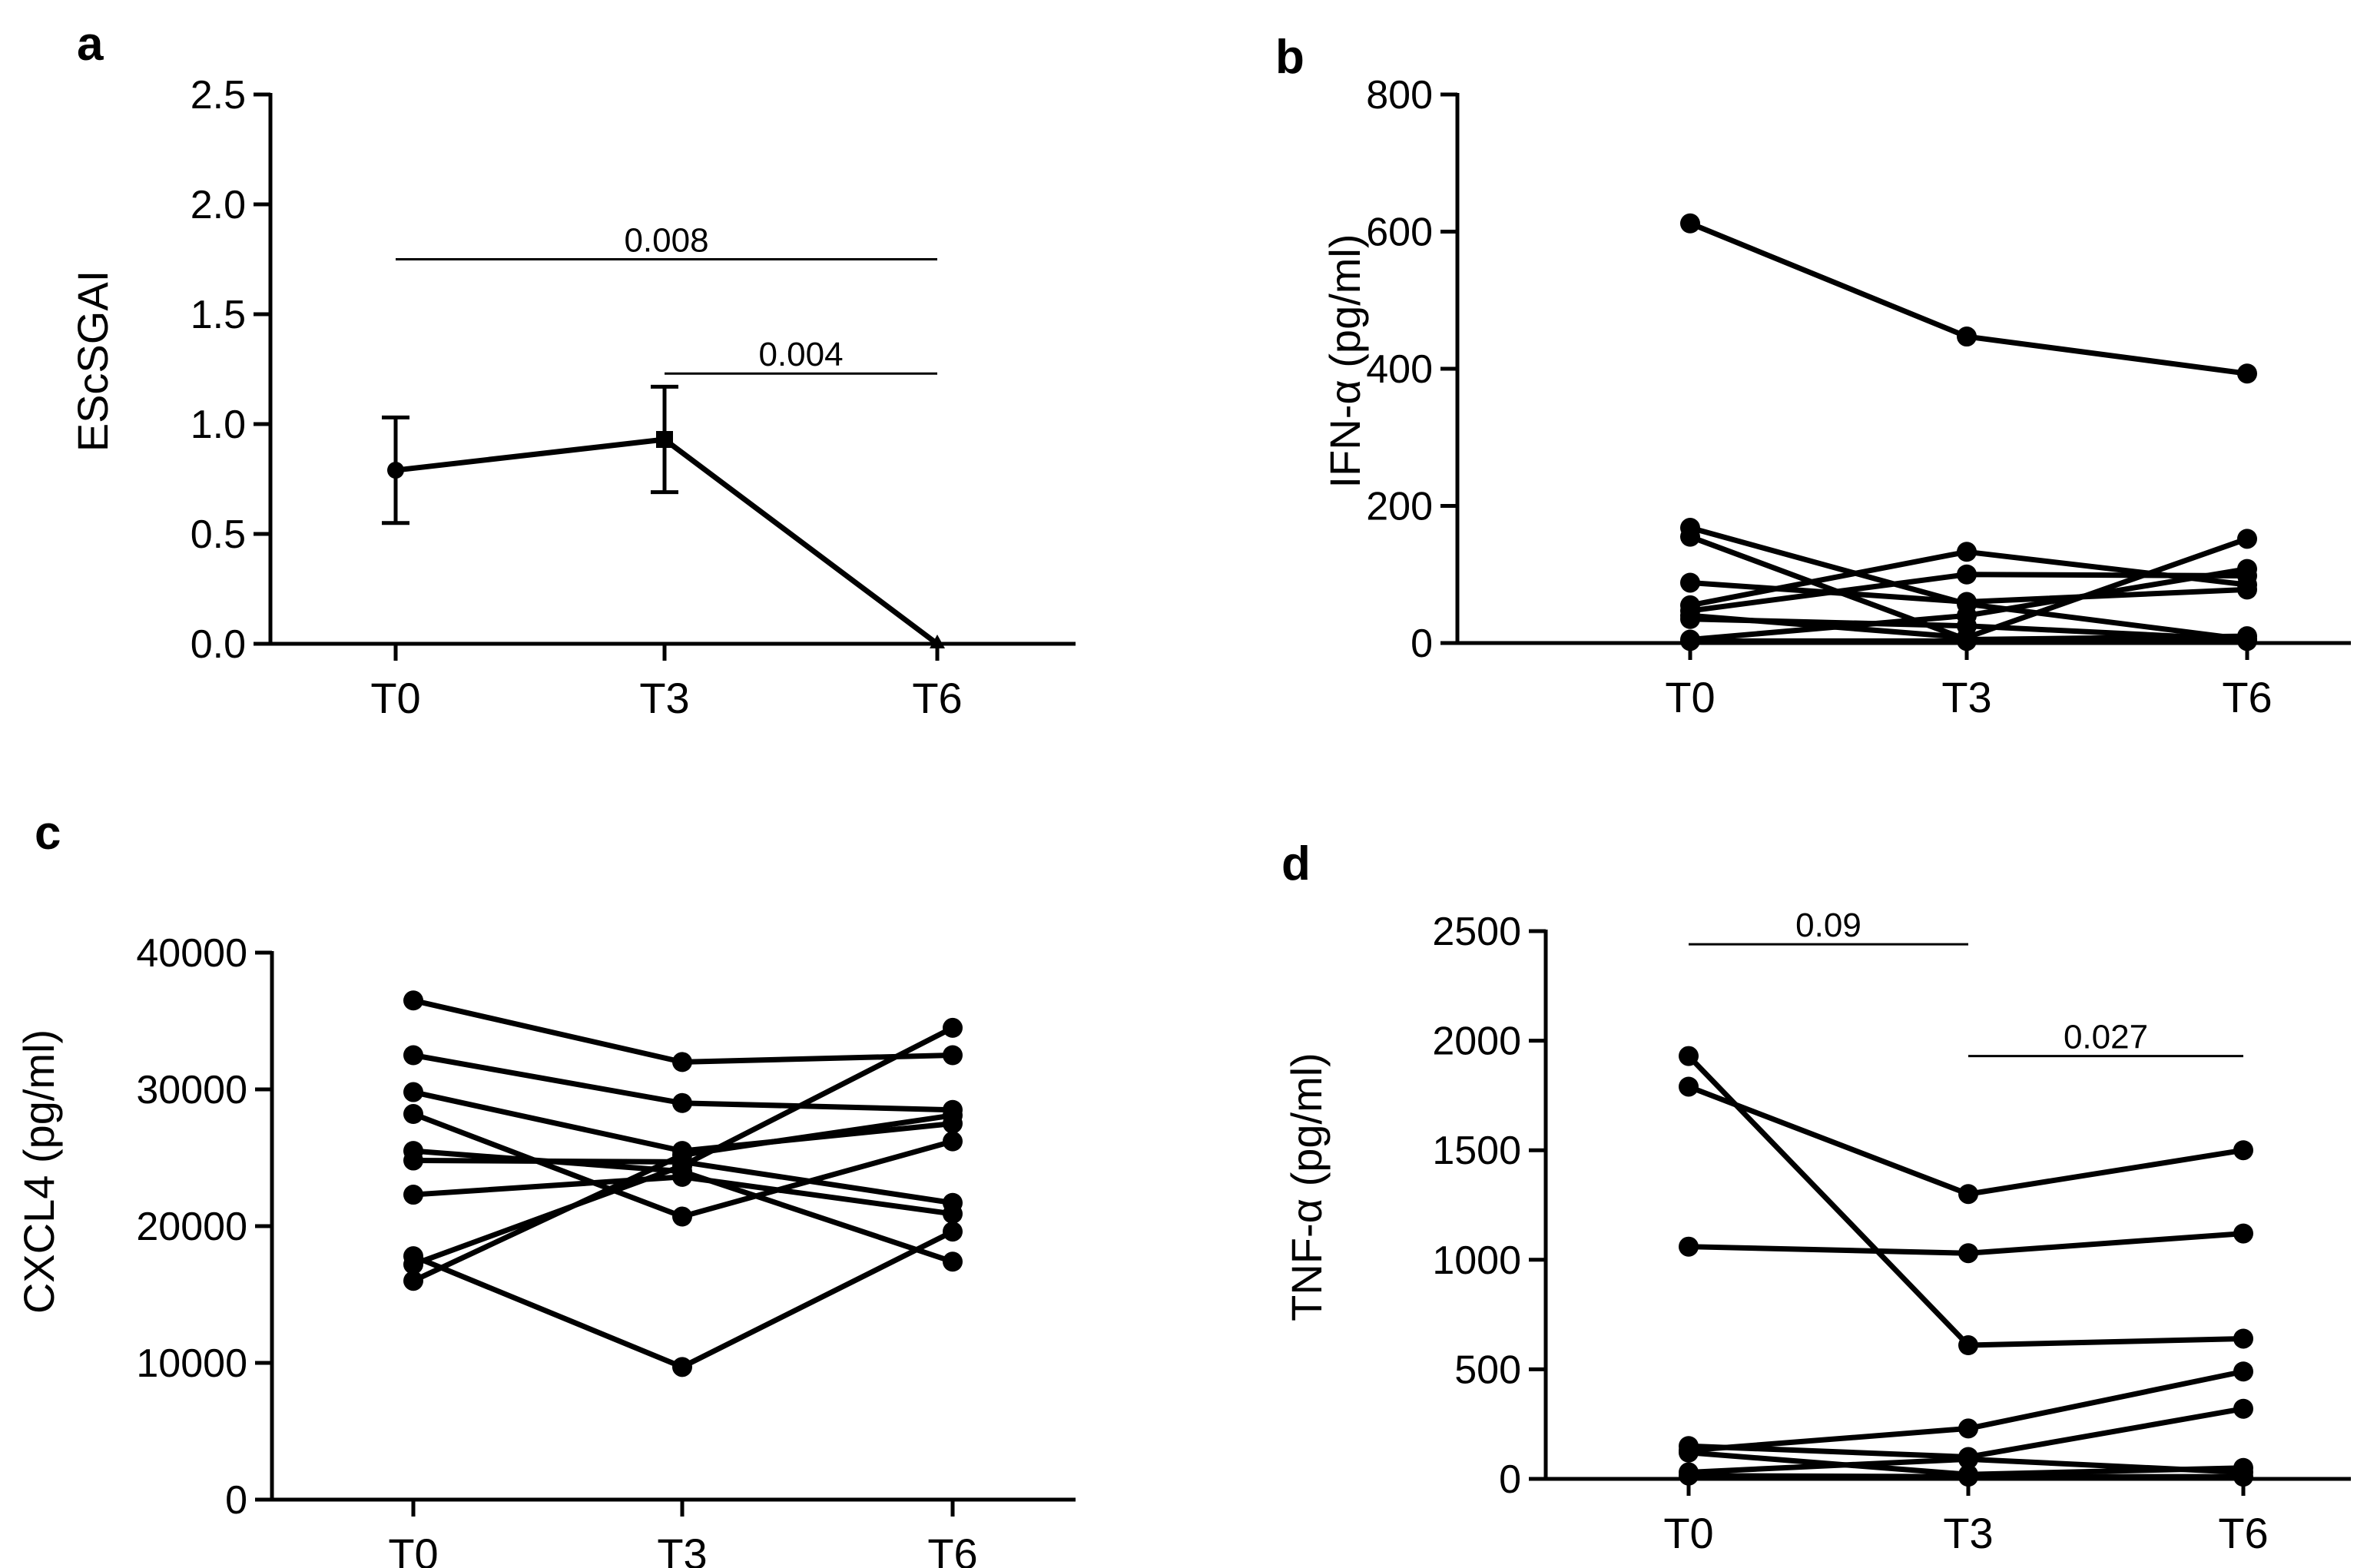 The image size is (2367, 1568). I want to click on y-tick-label: 0.0, so click(219, 644).